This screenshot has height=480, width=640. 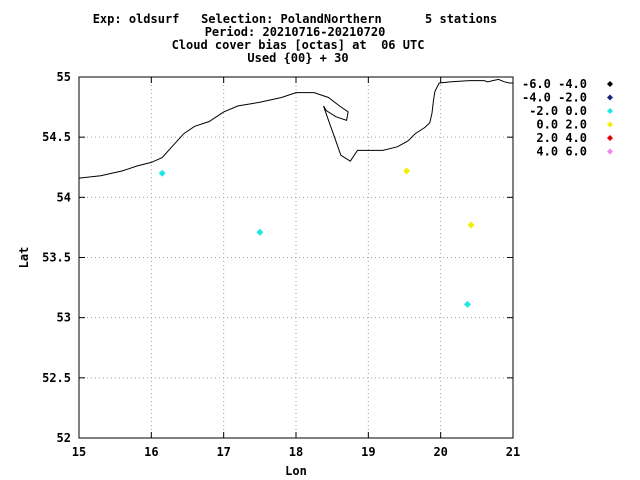 What do you see at coordinates (440, 452) in the screenshot?
I see `x-tick-label: 20` at bounding box center [440, 452].